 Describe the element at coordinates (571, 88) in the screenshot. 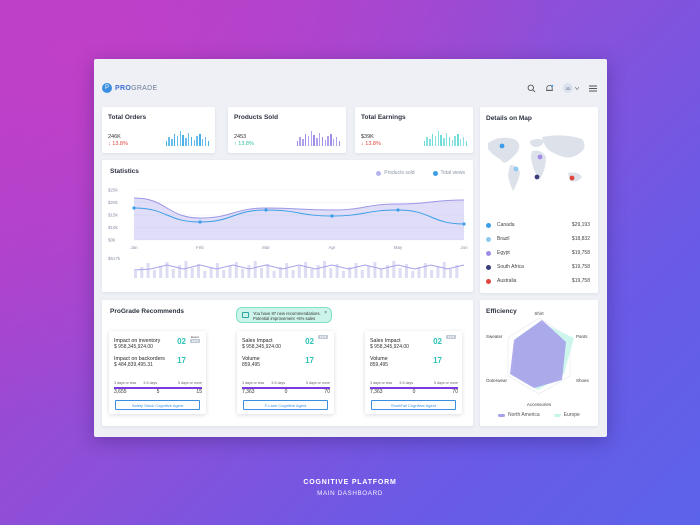

I see `user-menu: JD` at that location.